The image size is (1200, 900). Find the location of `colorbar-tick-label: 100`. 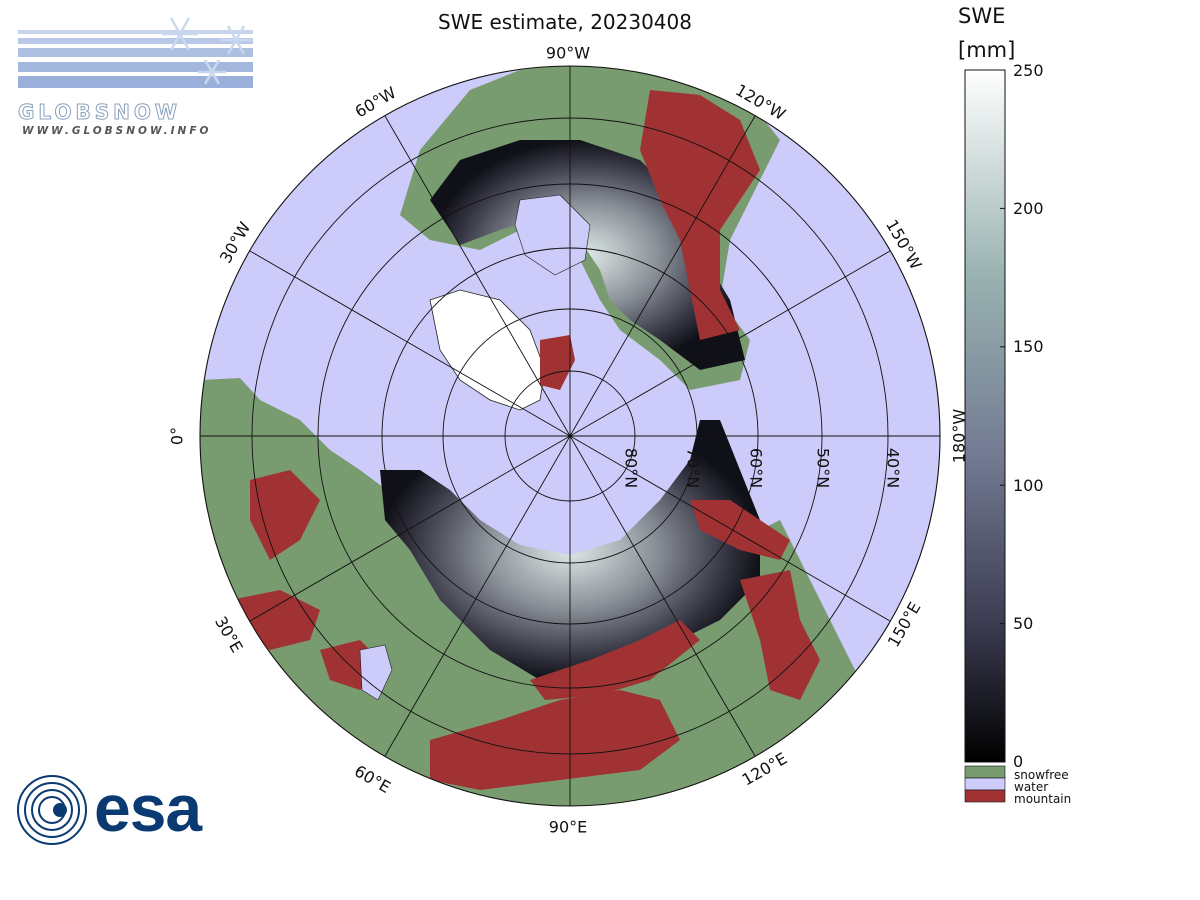

colorbar-tick-label: 100 is located at coordinates (1028, 485).